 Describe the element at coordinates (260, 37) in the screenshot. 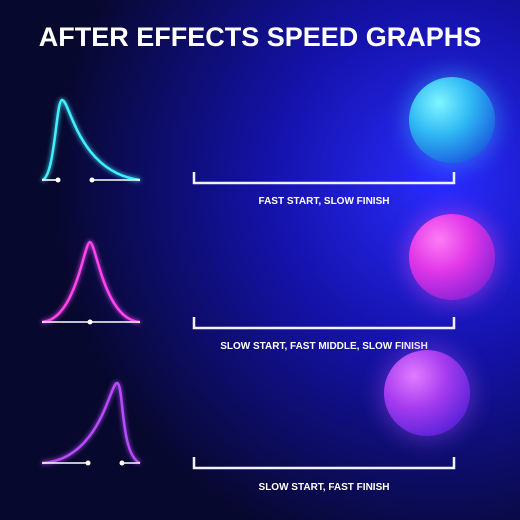

I see `title: AFTER EFFECTS SPEED GRAPHS` at that location.